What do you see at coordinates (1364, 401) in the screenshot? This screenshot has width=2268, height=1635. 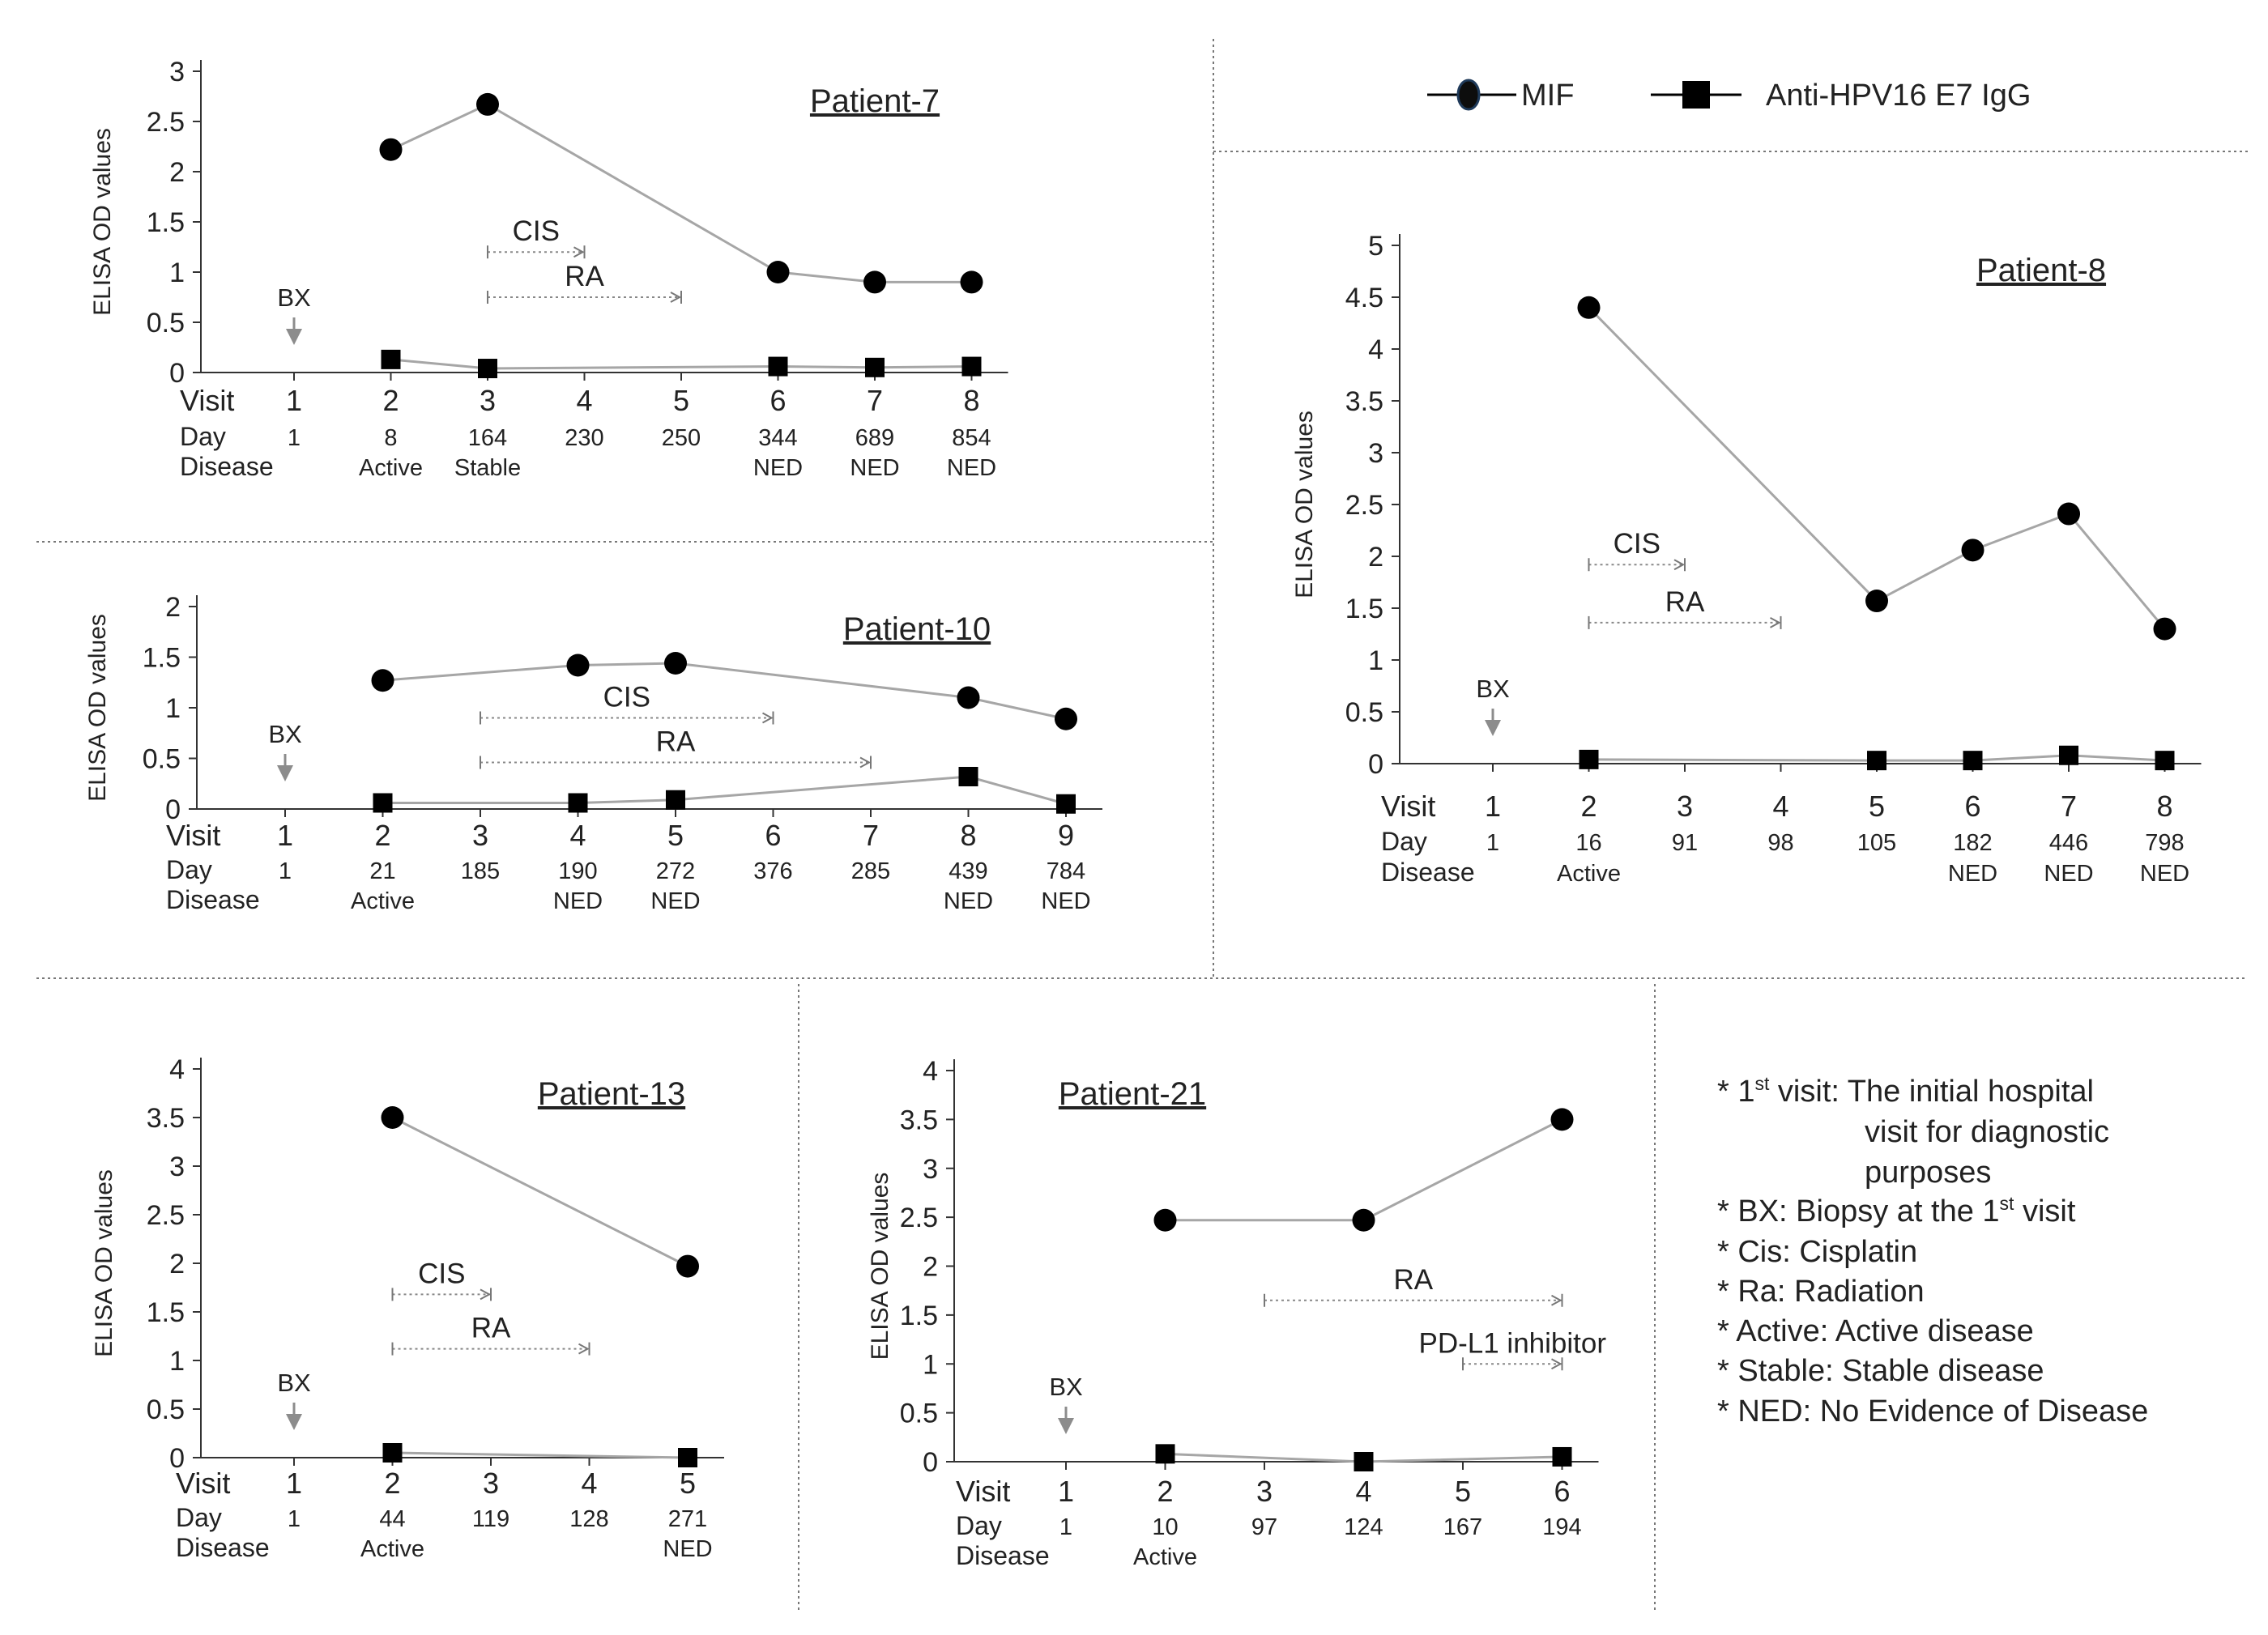 I see `y-tick-label: 3.5` at bounding box center [1364, 401].